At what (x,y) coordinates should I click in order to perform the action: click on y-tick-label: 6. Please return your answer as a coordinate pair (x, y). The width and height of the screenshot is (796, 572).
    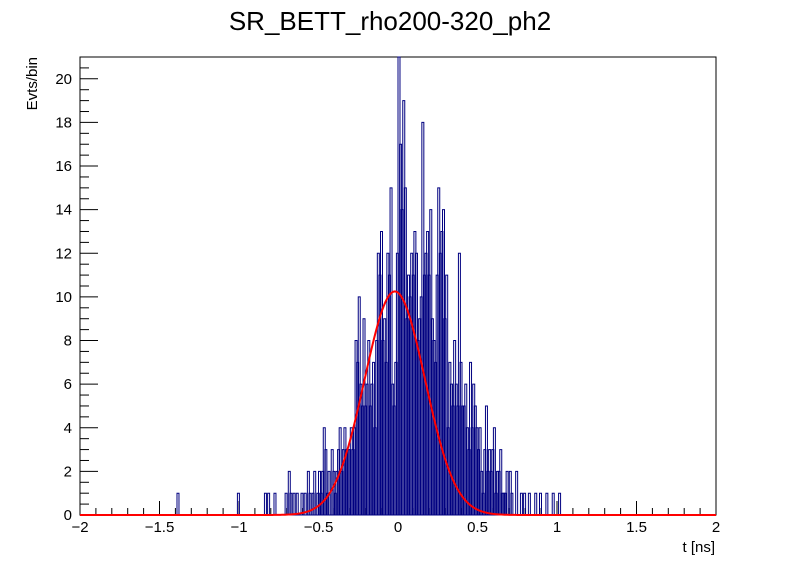
    Looking at the image, I should click on (68, 384).